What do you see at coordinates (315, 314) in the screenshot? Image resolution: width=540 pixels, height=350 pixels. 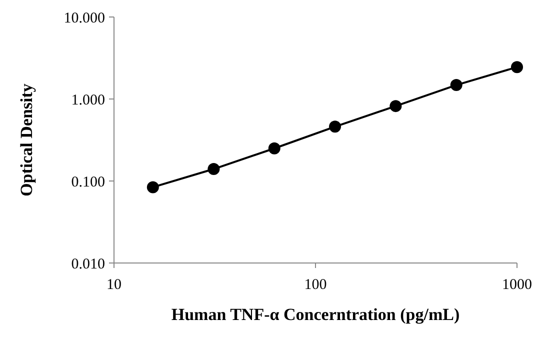 I see `x-axis-title: Human TNF-α Concerntration (pg/mL)` at bounding box center [315, 314].